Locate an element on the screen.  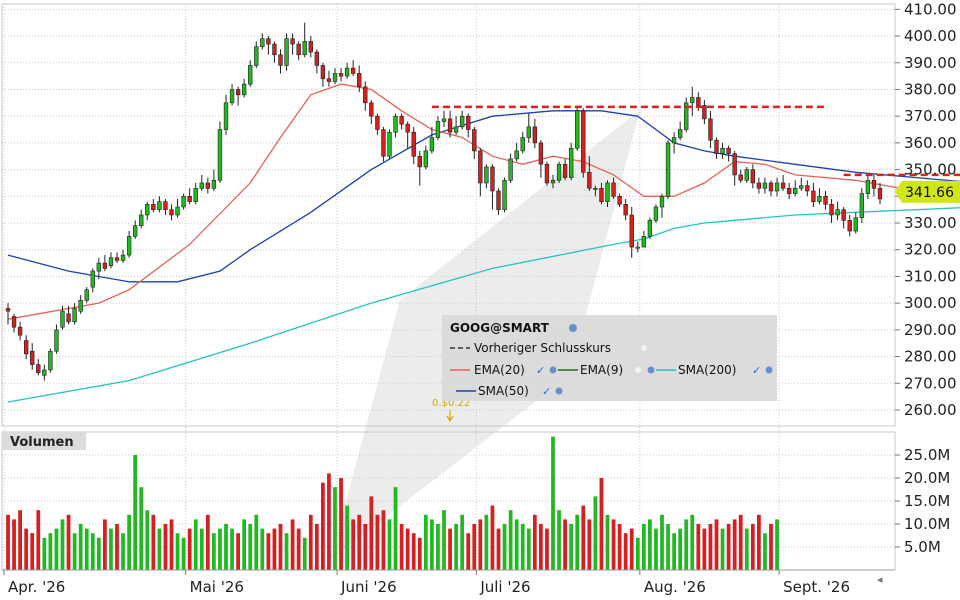
dividend-markers: 0.$0.220.$0.22 is located at coordinates (451, 410).